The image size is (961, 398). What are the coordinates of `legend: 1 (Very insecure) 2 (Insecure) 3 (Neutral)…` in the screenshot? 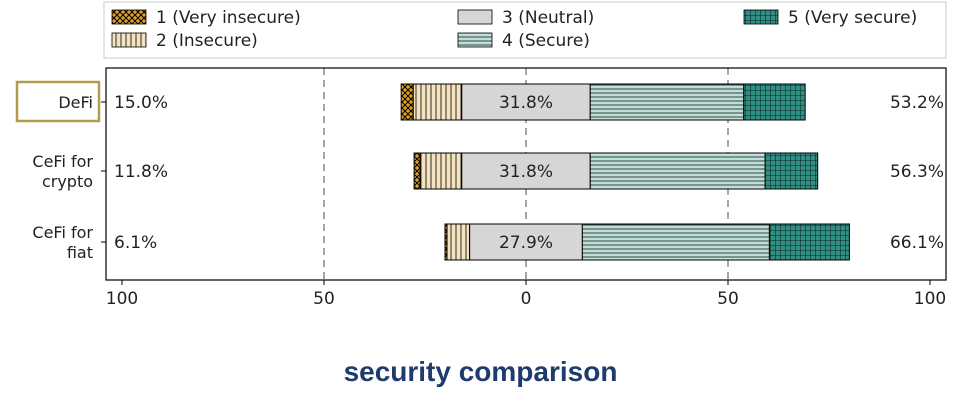 It's located at (525, 30).